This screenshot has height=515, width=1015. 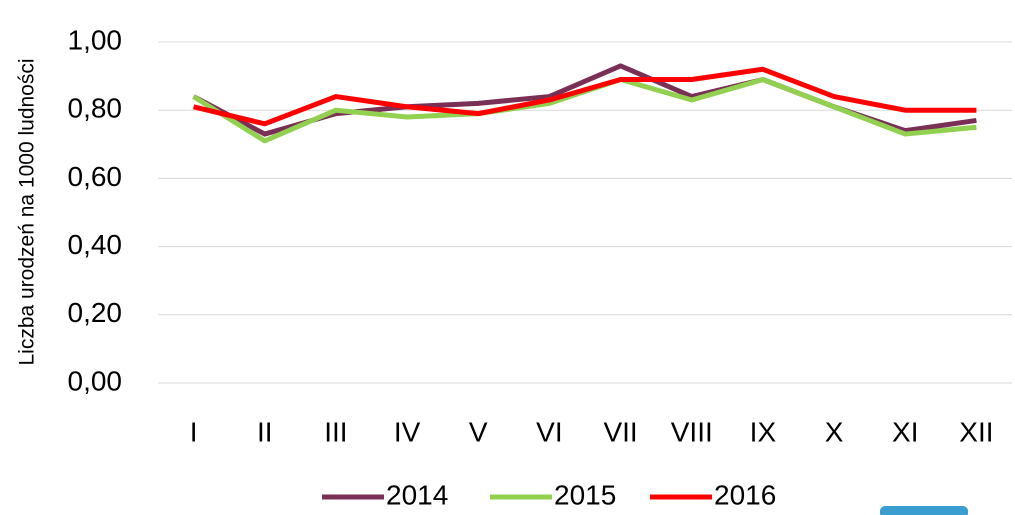 What do you see at coordinates (549, 431) in the screenshot?
I see `x-tick-label: VI` at bounding box center [549, 431].